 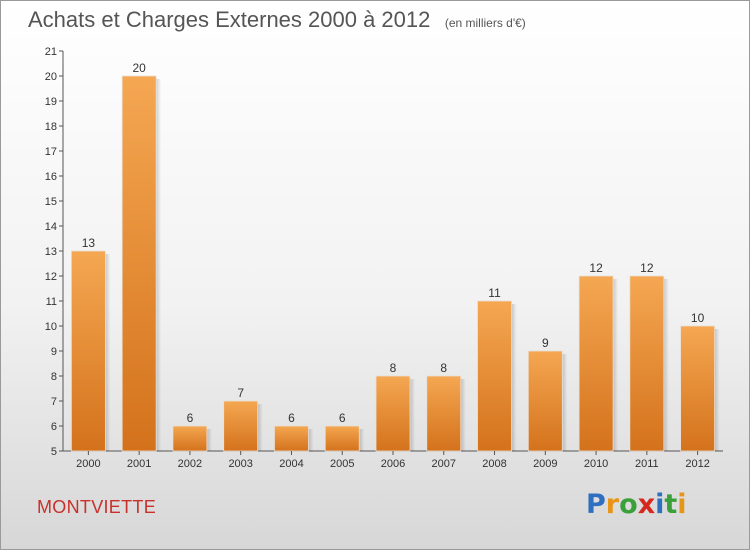 What do you see at coordinates (51, 152) in the screenshot?
I see `y-tick-label: 17` at bounding box center [51, 152].